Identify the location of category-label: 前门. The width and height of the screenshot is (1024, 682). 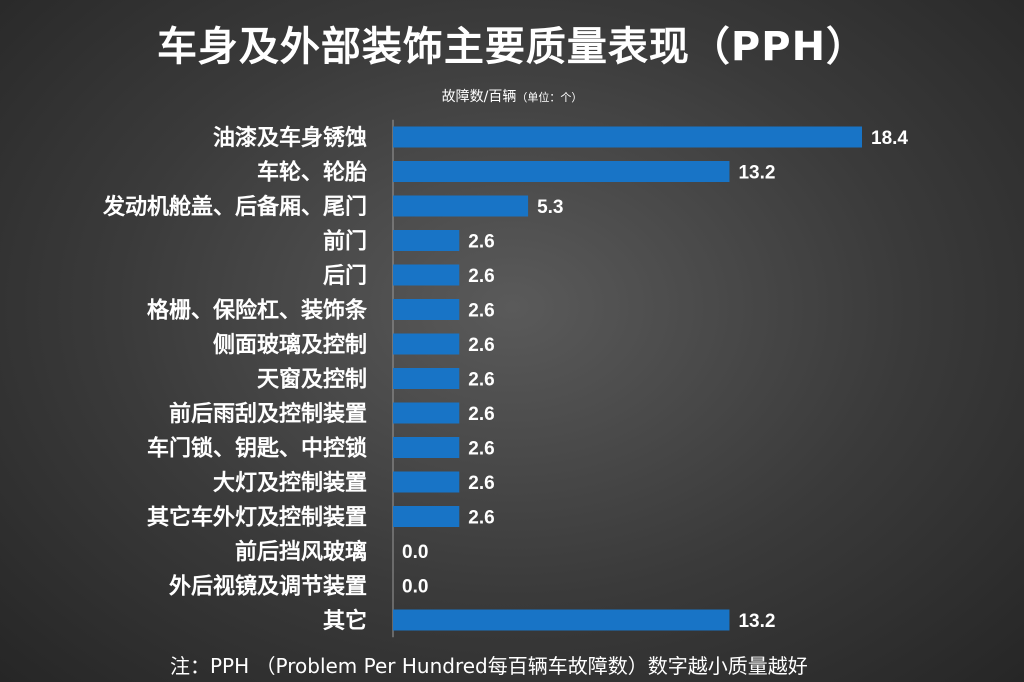
(345, 242).